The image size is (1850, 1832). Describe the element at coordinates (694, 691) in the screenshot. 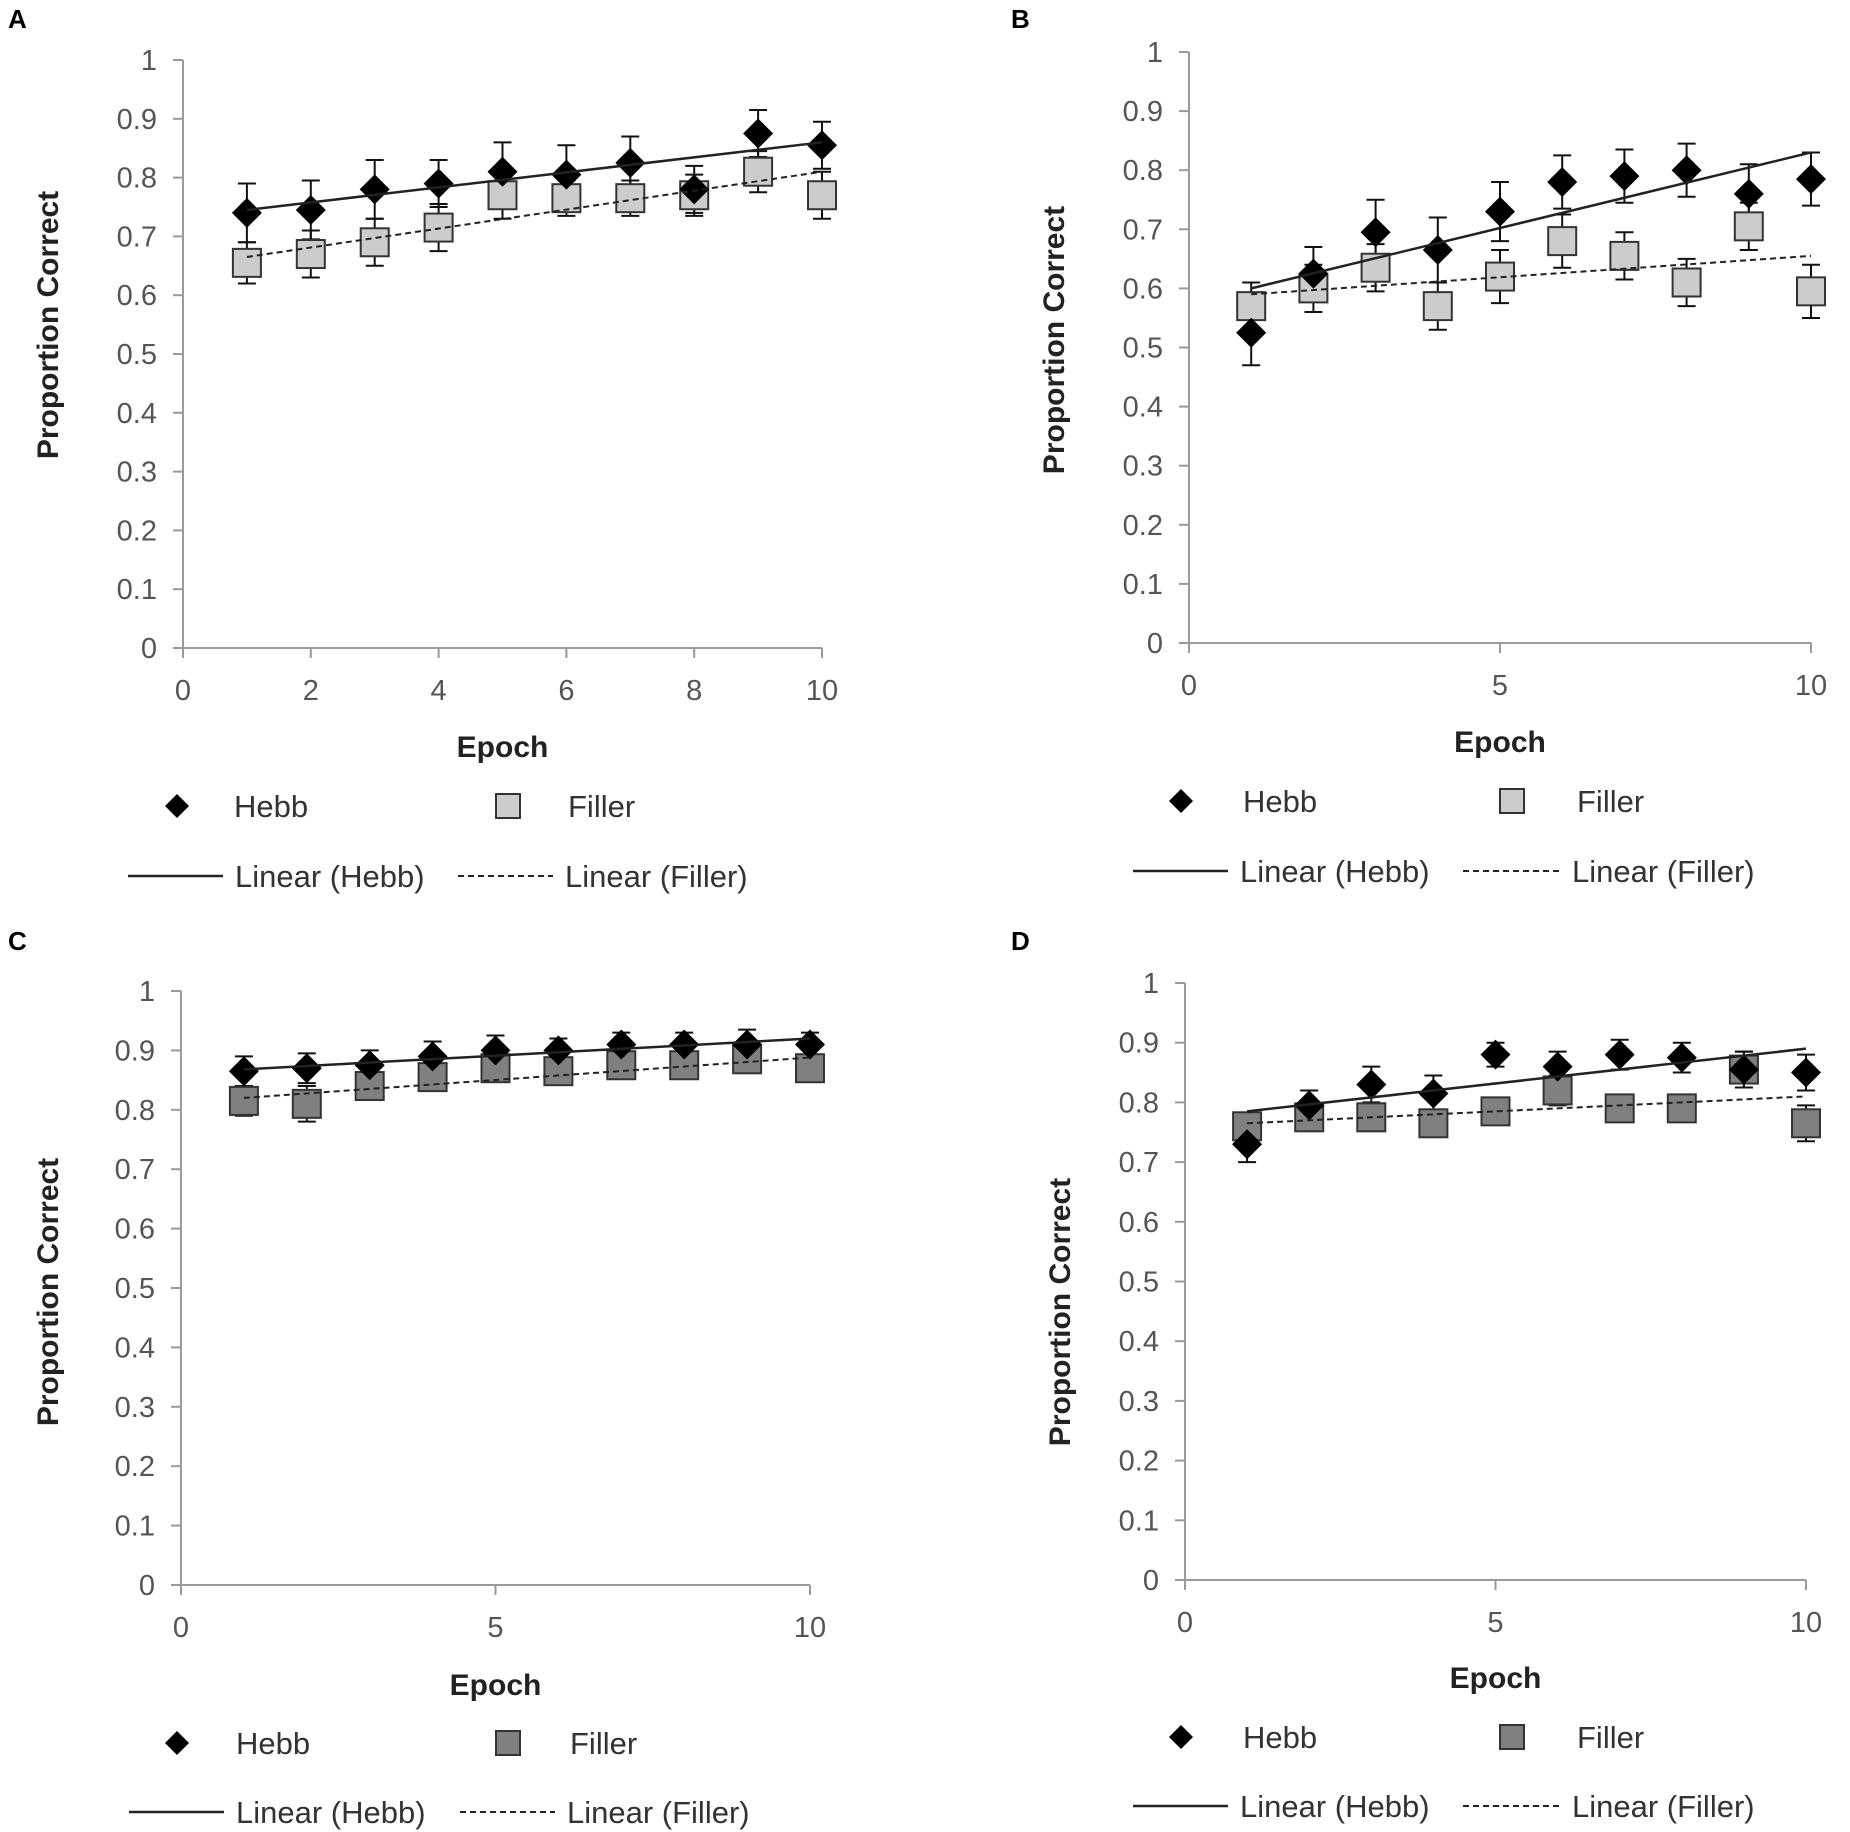

I see `x-tick-label: 8` at that location.